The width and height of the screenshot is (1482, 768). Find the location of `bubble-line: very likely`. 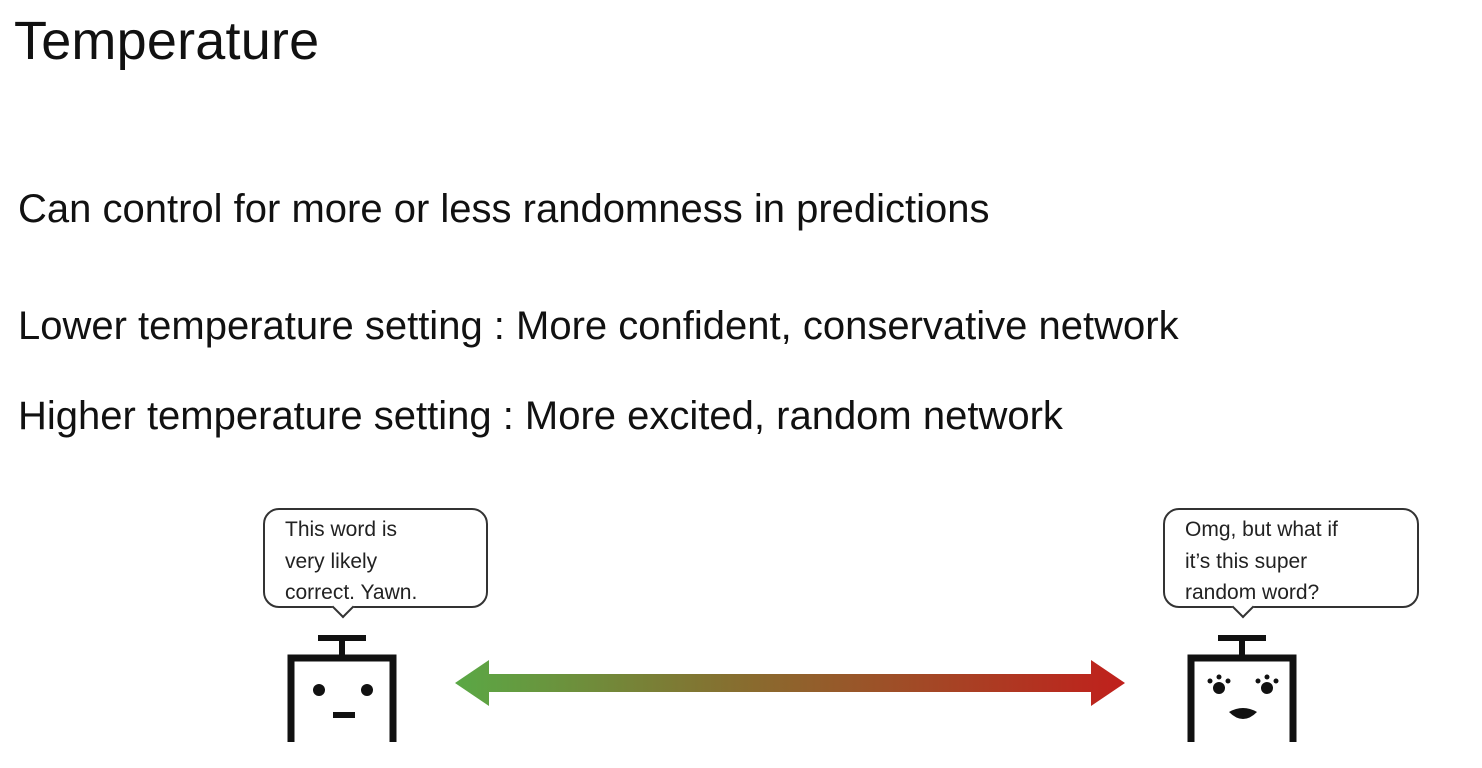

bubble-line: very likely is located at coordinates (331, 561).